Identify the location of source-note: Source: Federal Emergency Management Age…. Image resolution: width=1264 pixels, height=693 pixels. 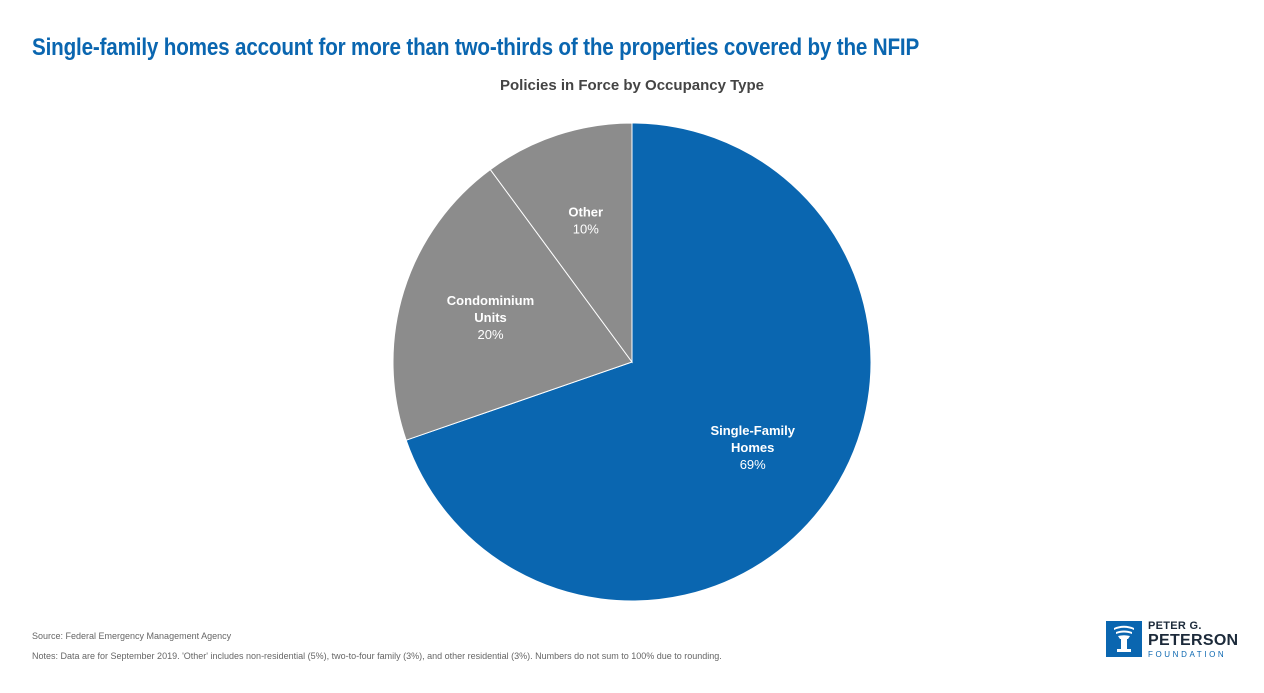
(132, 636).